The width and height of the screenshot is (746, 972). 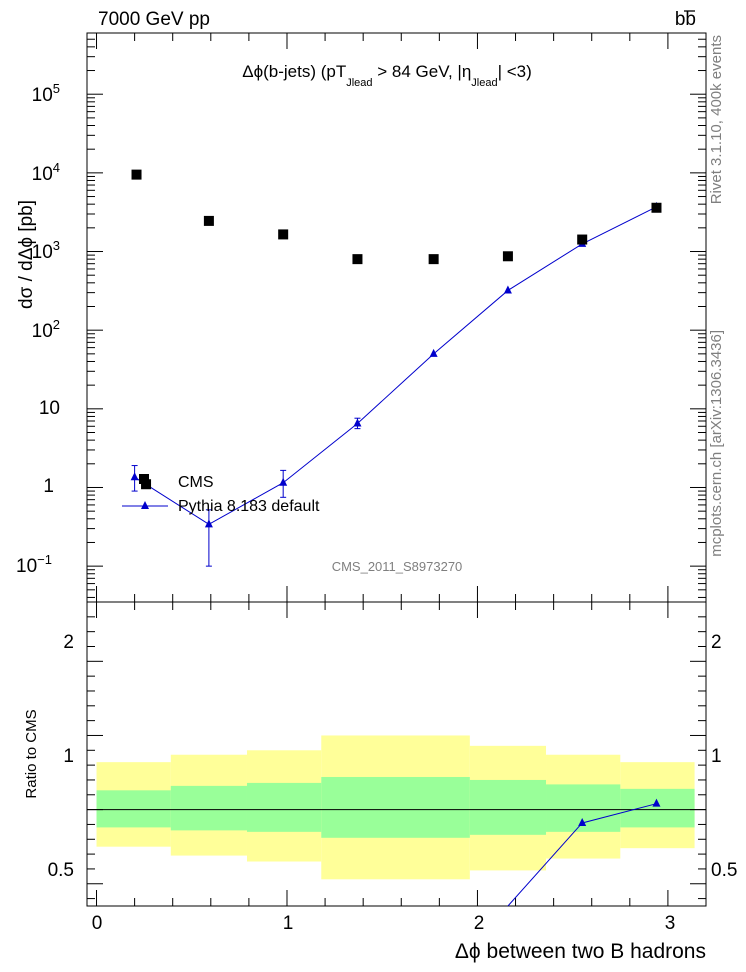 What do you see at coordinates (49, 408) in the screenshot?
I see `ytick-label-1e1: 10` at bounding box center [49, 408].